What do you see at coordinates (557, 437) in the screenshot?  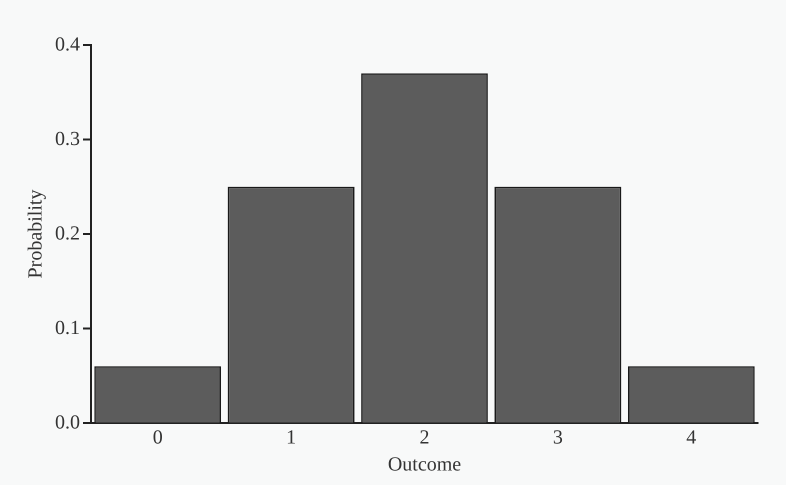 I see `x-tick-label: 3` at bounding box center [557, 437].